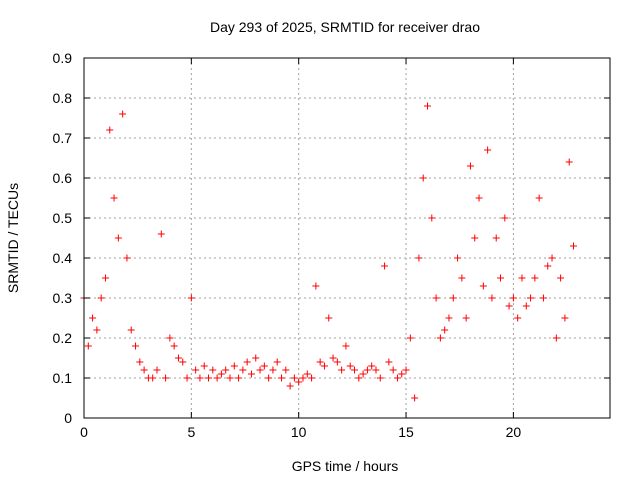 The width and height of the screenshot is (640, 480). What do you see at coordinates (84, 432) in the screenshot?
I see `x-tick-label: 0` at bounding box center [84, 432].